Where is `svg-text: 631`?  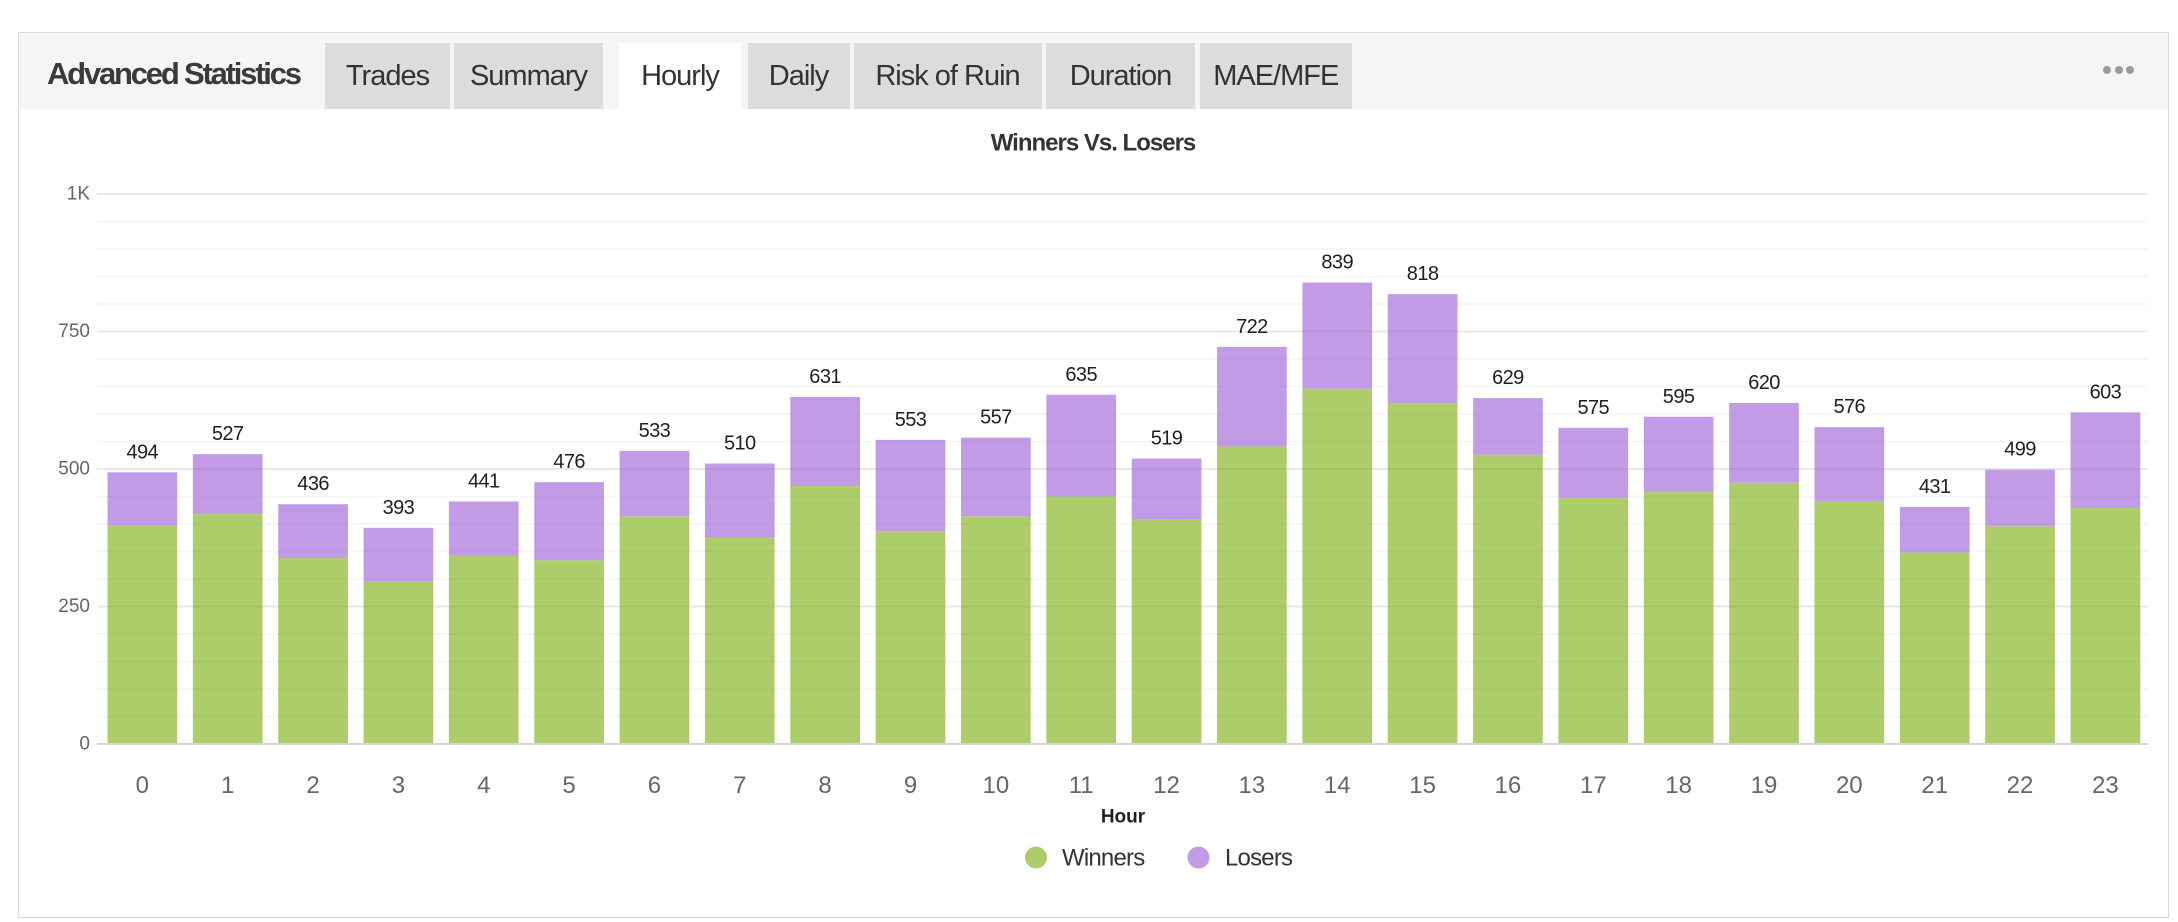 svg-text: 631 is located at coordinates (825, 377).